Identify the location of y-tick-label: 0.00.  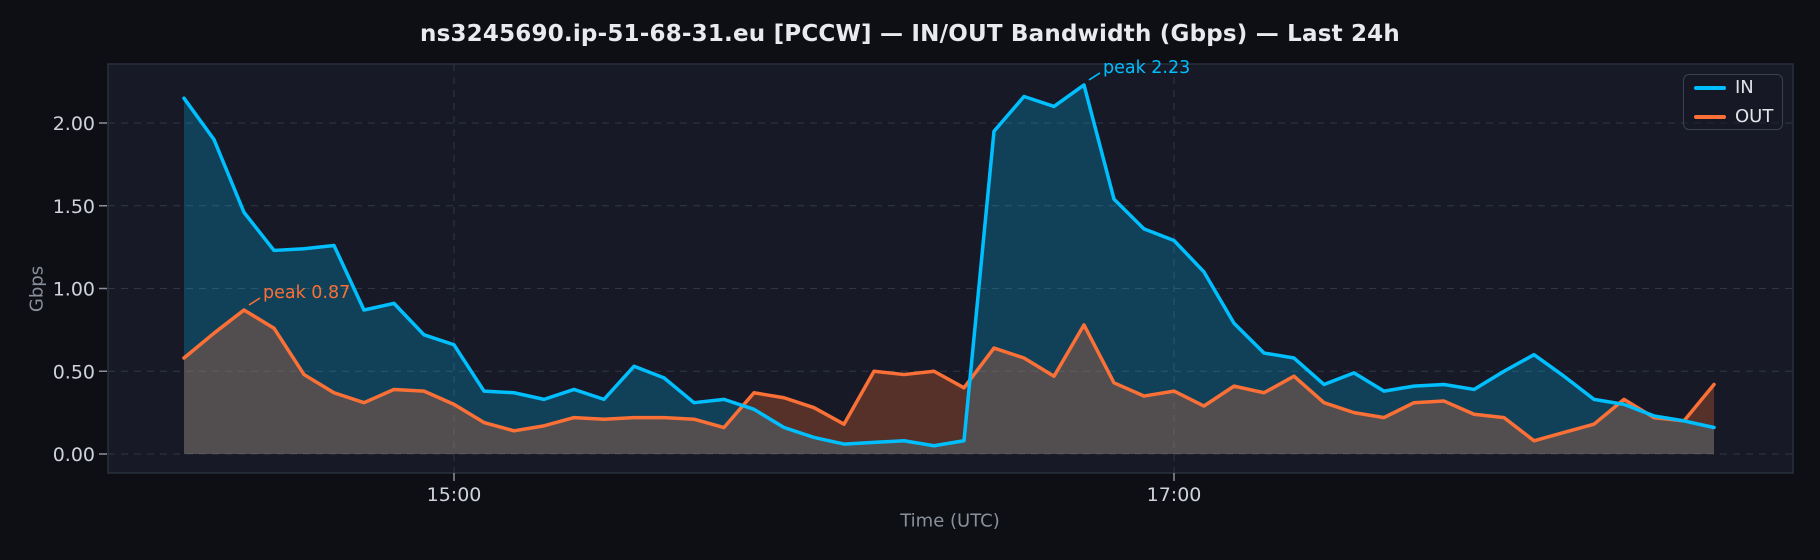
(74, 455).